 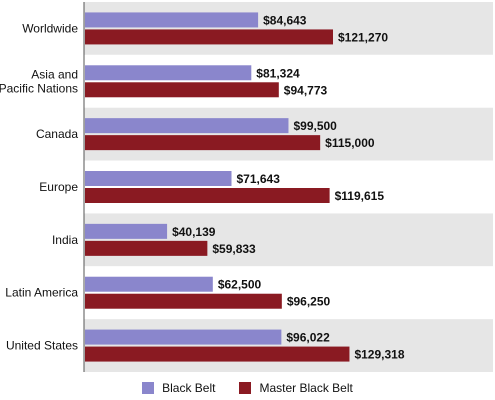 I want to click on category-label: Europe, so click(x=58, y=187).